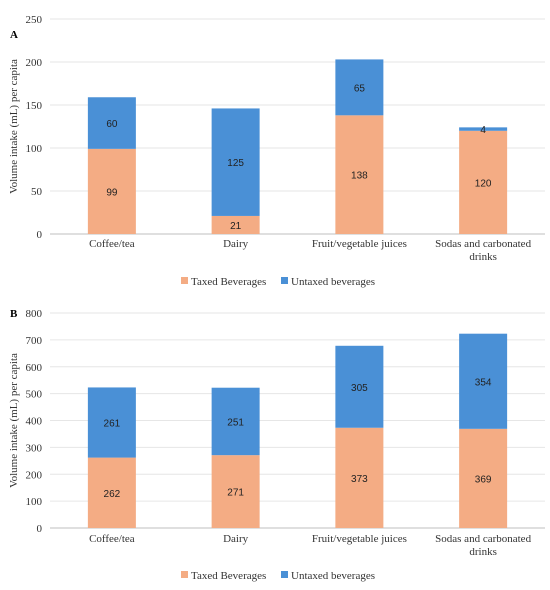 This screenshot has height=590, width=550. I want to click on y-tick-label: 50, so click(37, 192).